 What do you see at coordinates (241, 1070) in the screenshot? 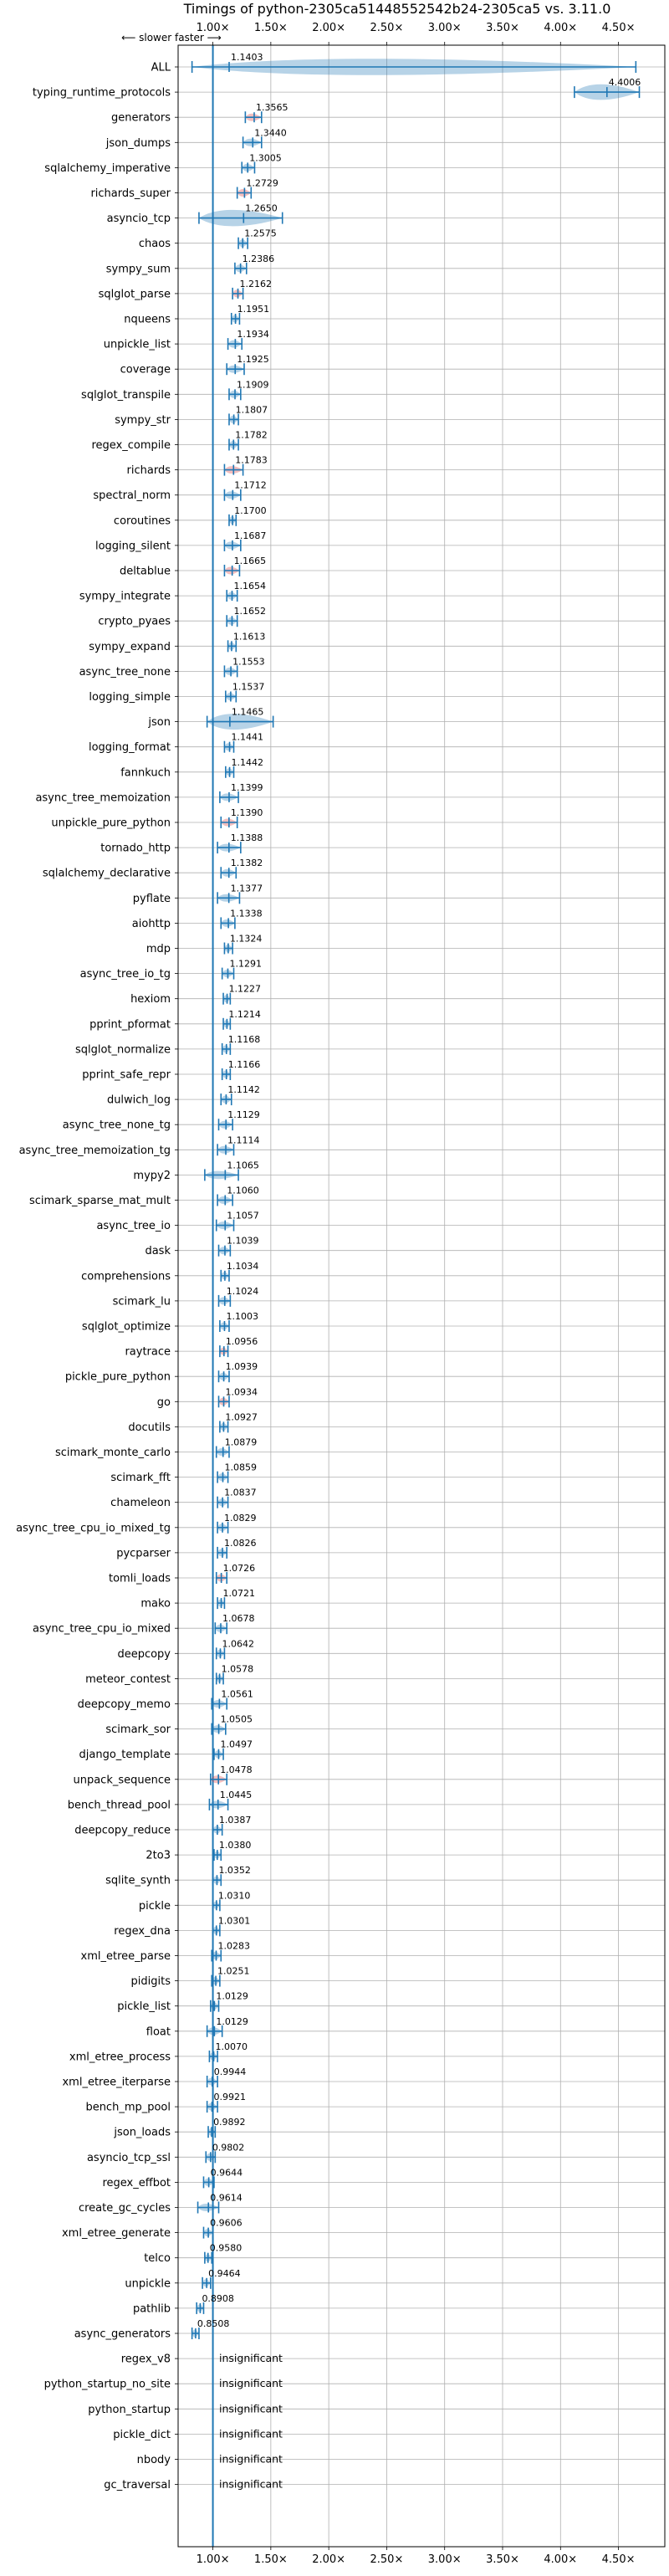
I see `benchmark-row: 1.1166` at bounding box center [241, 1070].